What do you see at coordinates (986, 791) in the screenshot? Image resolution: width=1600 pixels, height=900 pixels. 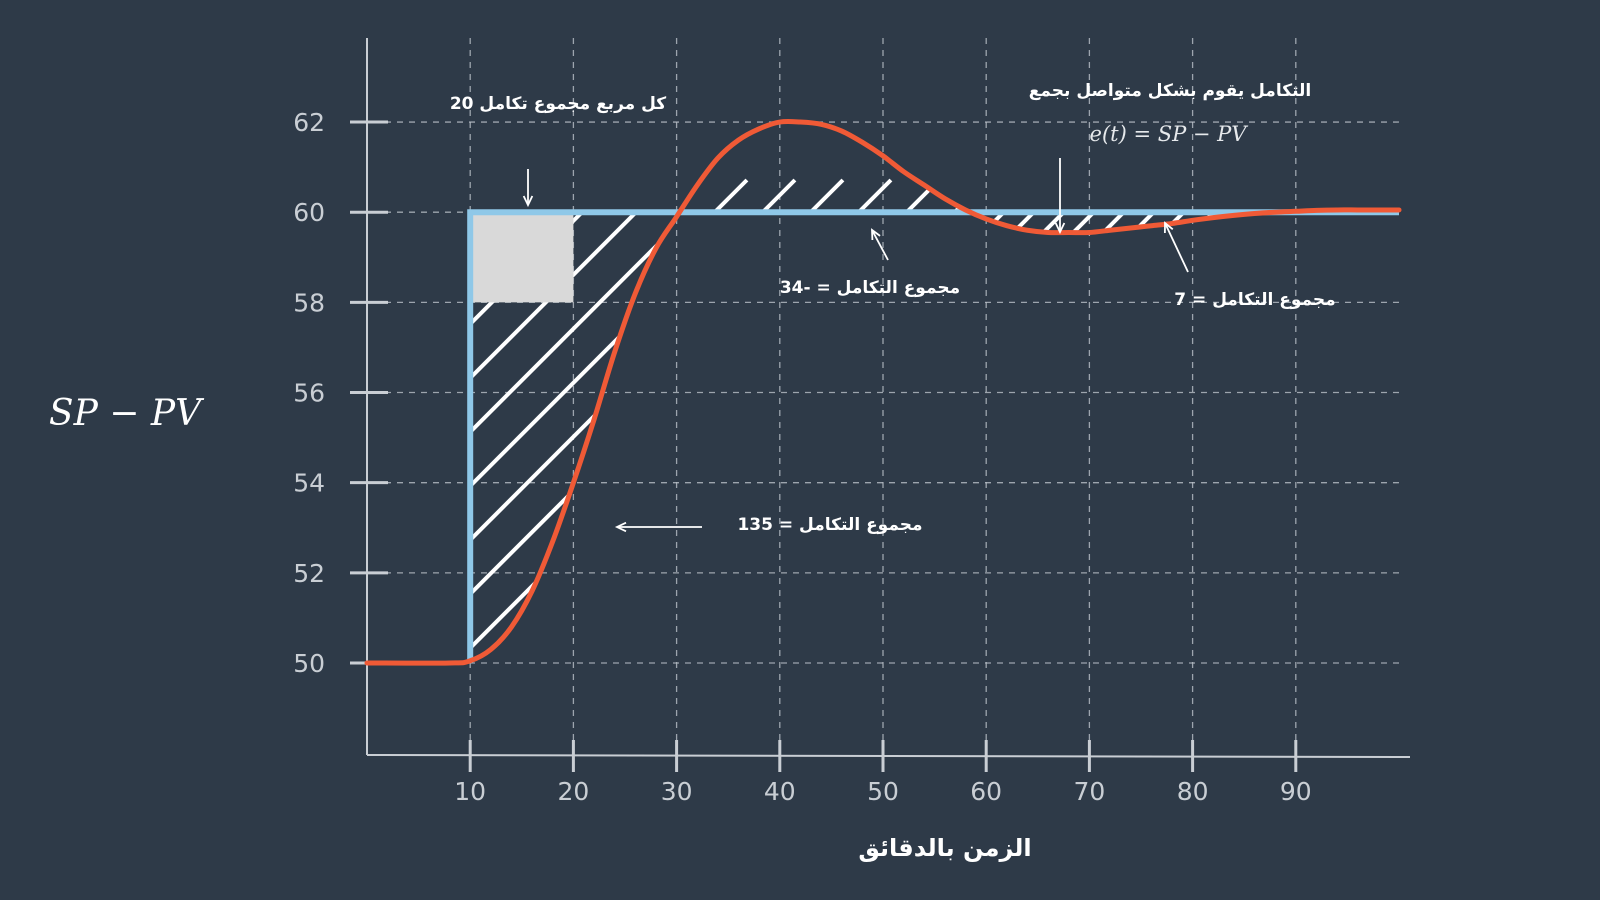 I see `x-tick-label: 60` at bounding box center [986, 791].